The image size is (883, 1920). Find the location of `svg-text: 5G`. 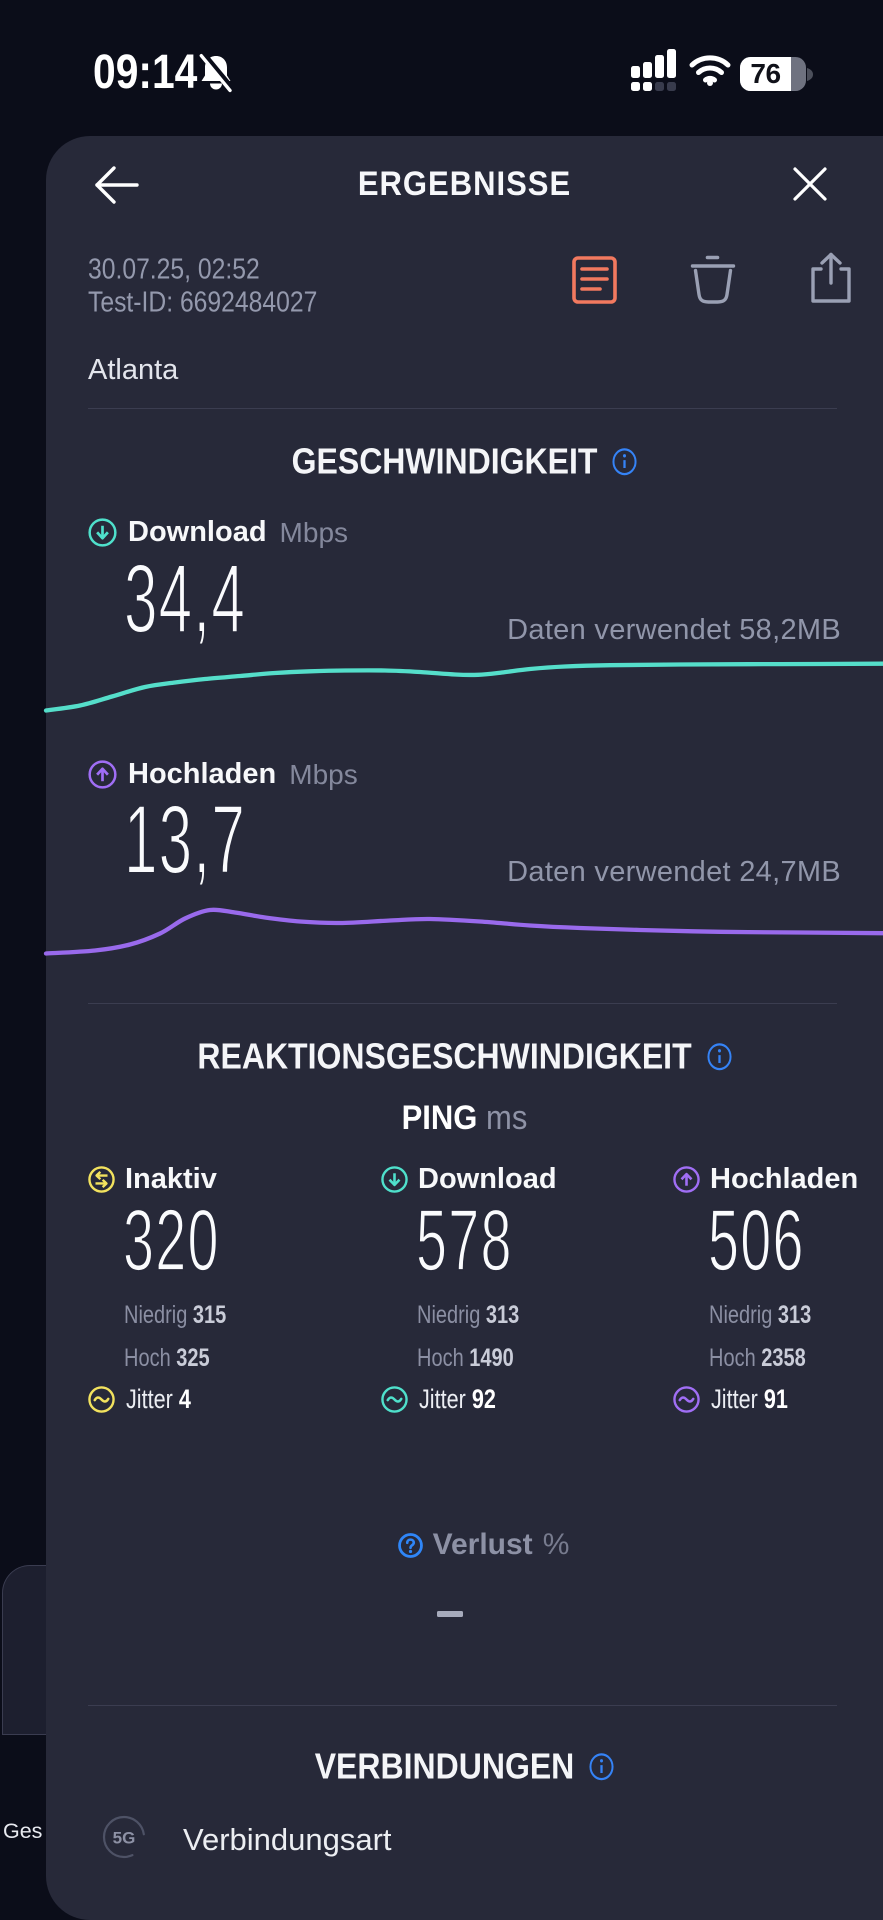

svg-text: 5G is located at coordinates (124, 1838).